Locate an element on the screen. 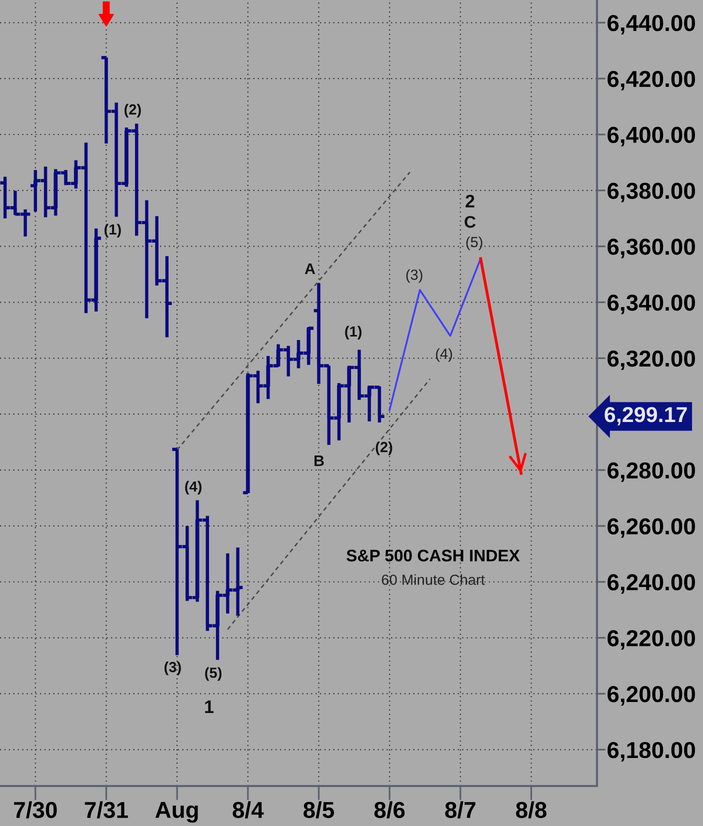 This screenshot has width=703, height=826. x-tick-label: 8/8 is located at coordinates (531, 809).